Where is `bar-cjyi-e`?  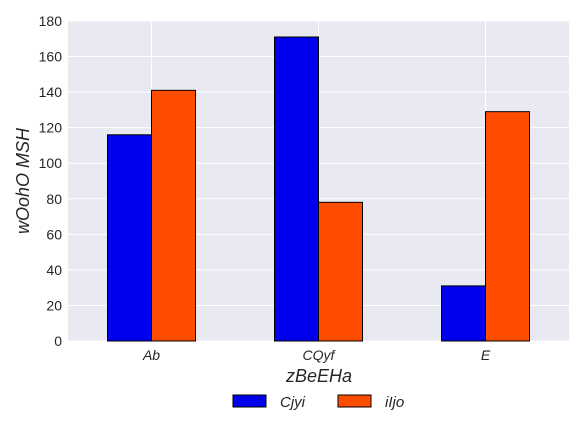
bar-cjyi-e is located at coordinates (463, 313).